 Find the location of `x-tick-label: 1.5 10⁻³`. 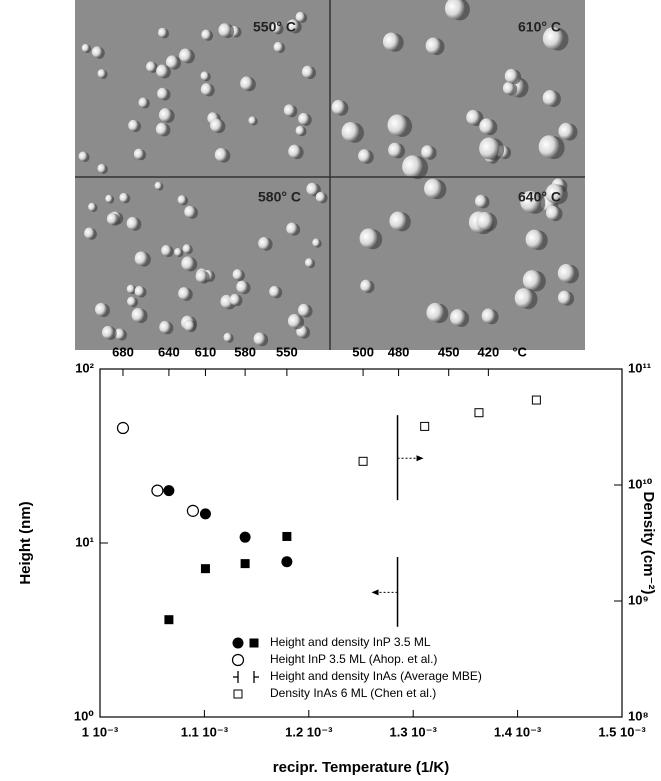

x-tick-label: 1.5 10⁻³ is located at coordinates (622, 731).